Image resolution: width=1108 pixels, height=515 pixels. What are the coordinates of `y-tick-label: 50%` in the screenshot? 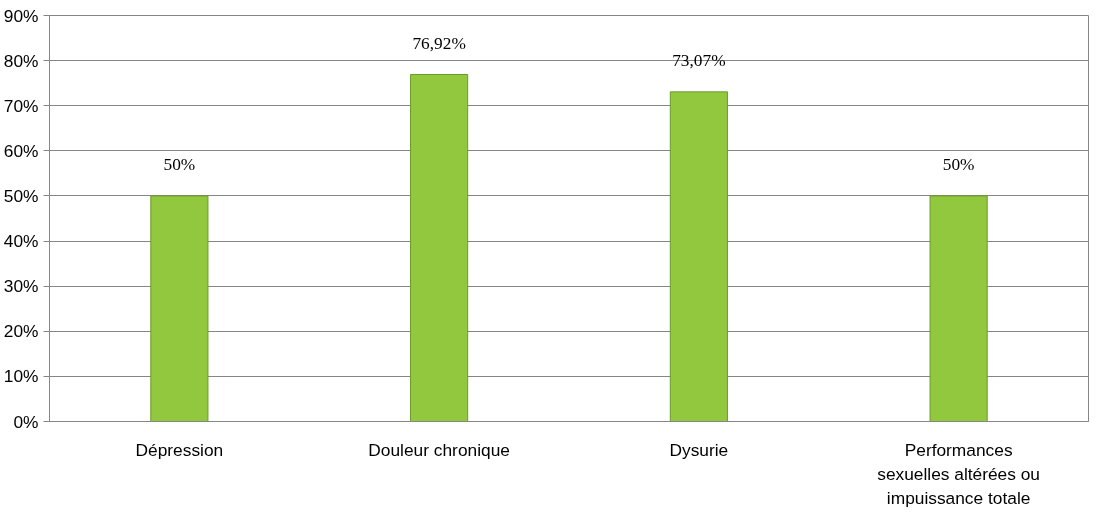 It's located at (21, 195).